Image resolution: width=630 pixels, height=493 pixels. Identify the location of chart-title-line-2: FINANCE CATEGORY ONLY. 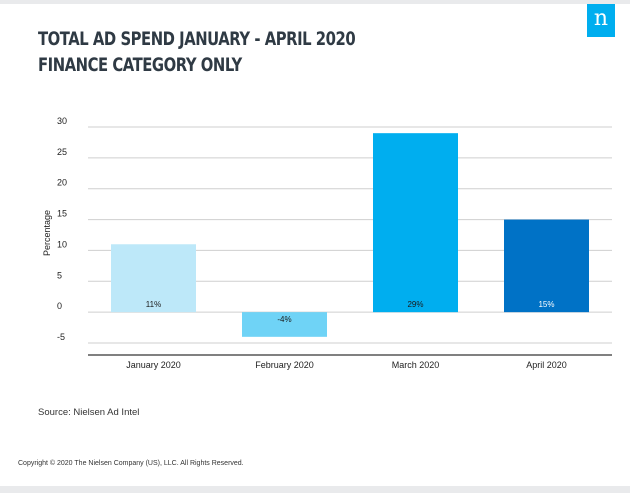
(140, 65).